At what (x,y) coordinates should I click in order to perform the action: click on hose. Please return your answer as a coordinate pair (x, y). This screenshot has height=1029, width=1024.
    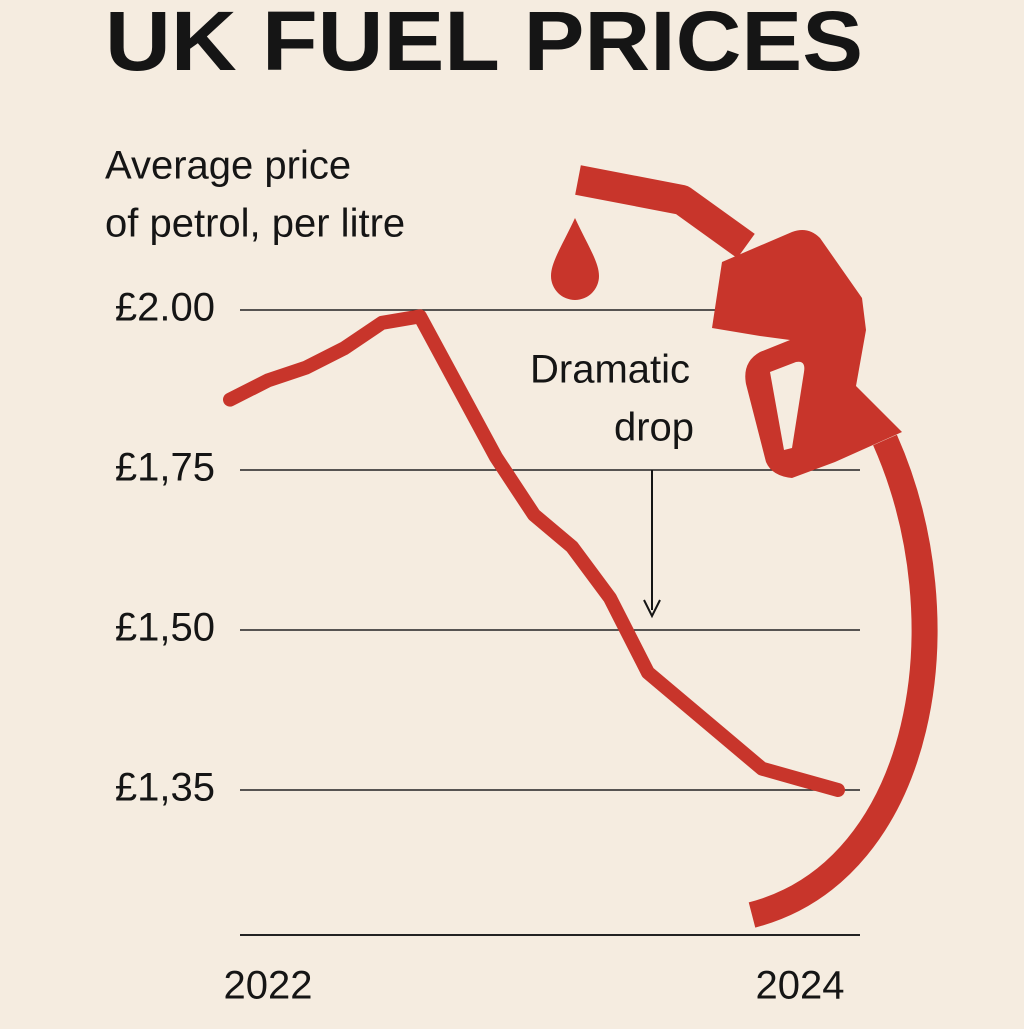
    Looking at the image, I should click on (843, 681).